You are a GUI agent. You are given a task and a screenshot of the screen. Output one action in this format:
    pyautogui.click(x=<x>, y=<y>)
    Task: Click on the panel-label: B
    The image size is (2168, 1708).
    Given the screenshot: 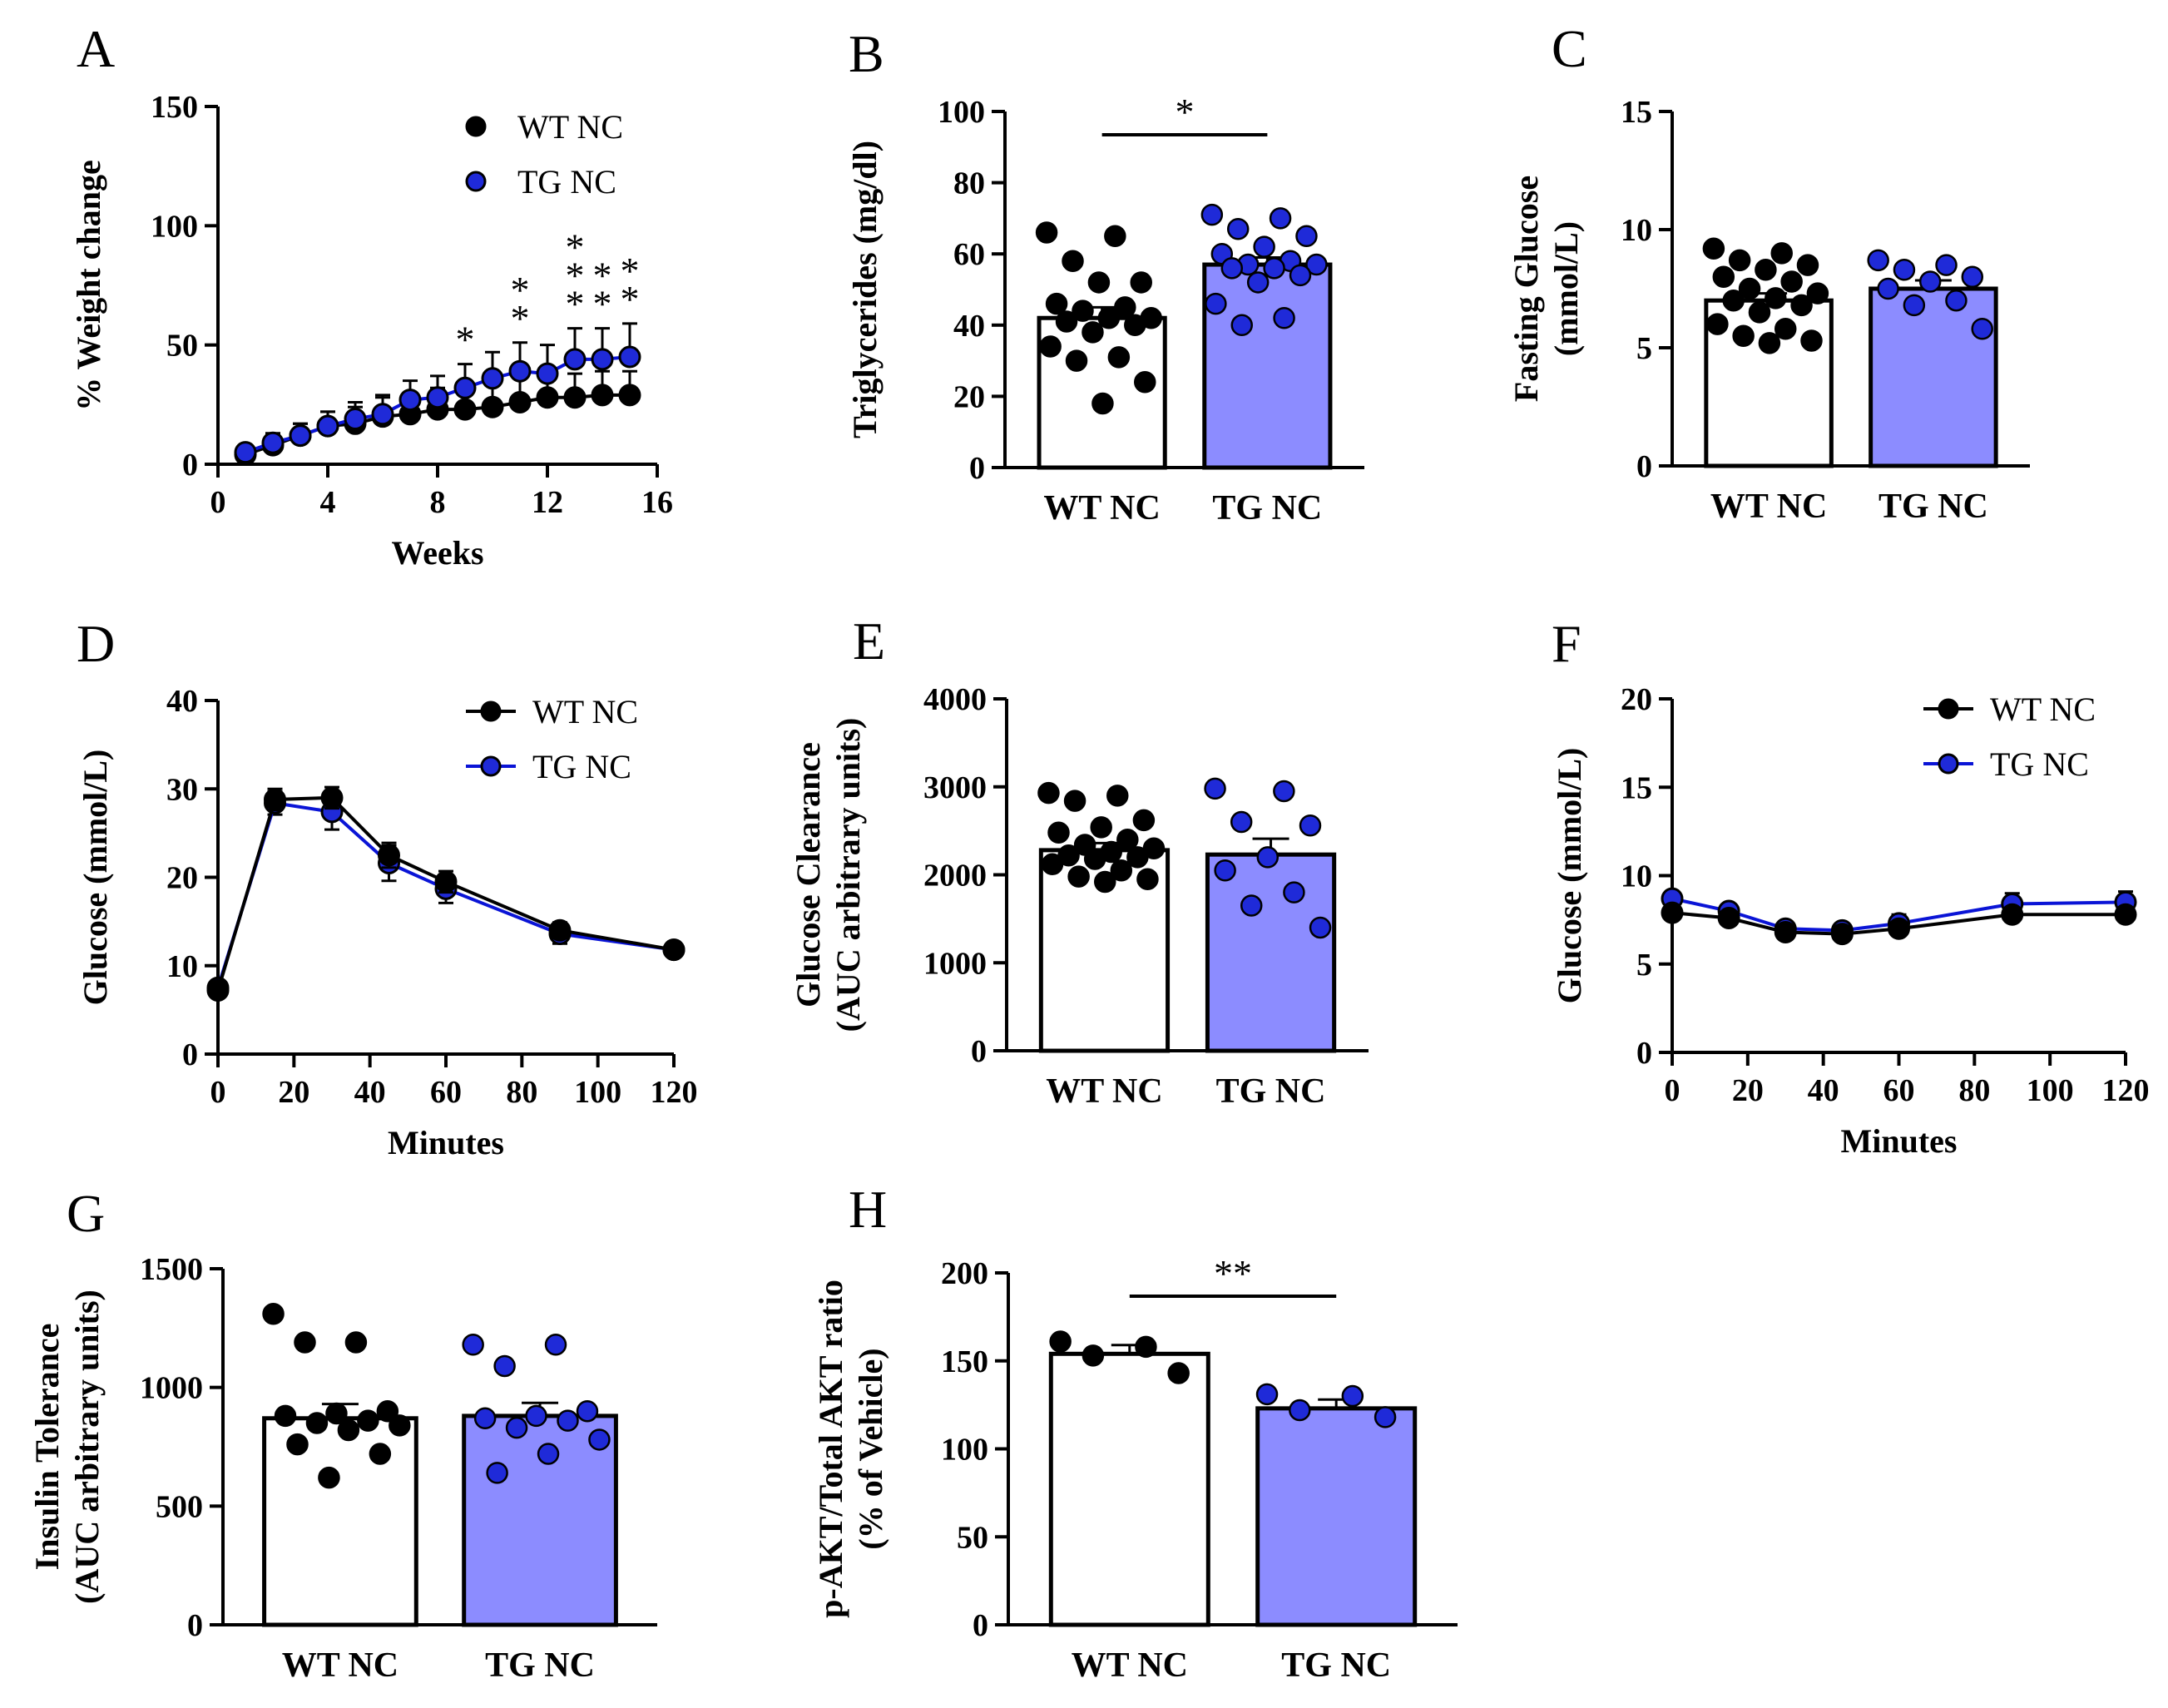 What is the action you would take?
    pyautogui.click(x=866, y=53)
    